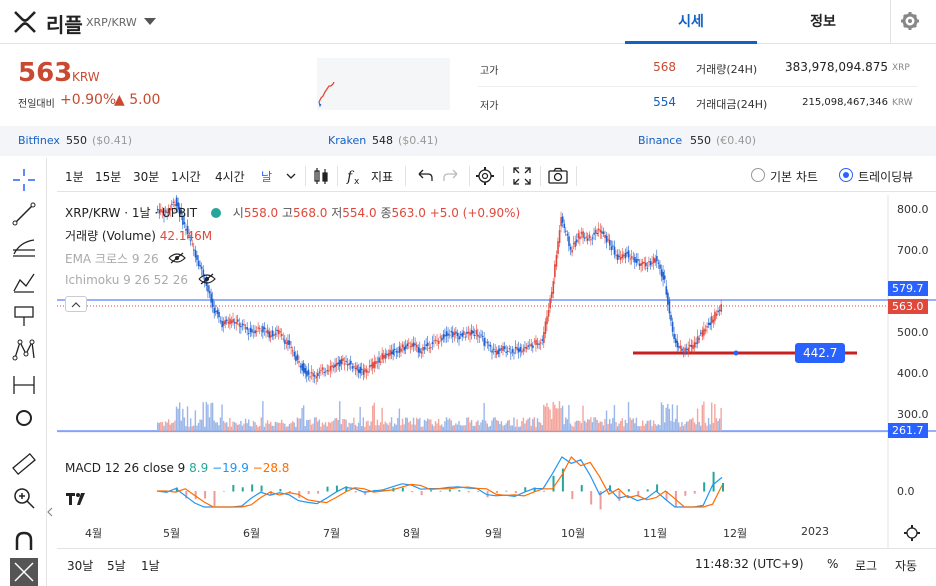 The image size is (936, 586). I want to click on redo-icon, so click(451, 176).